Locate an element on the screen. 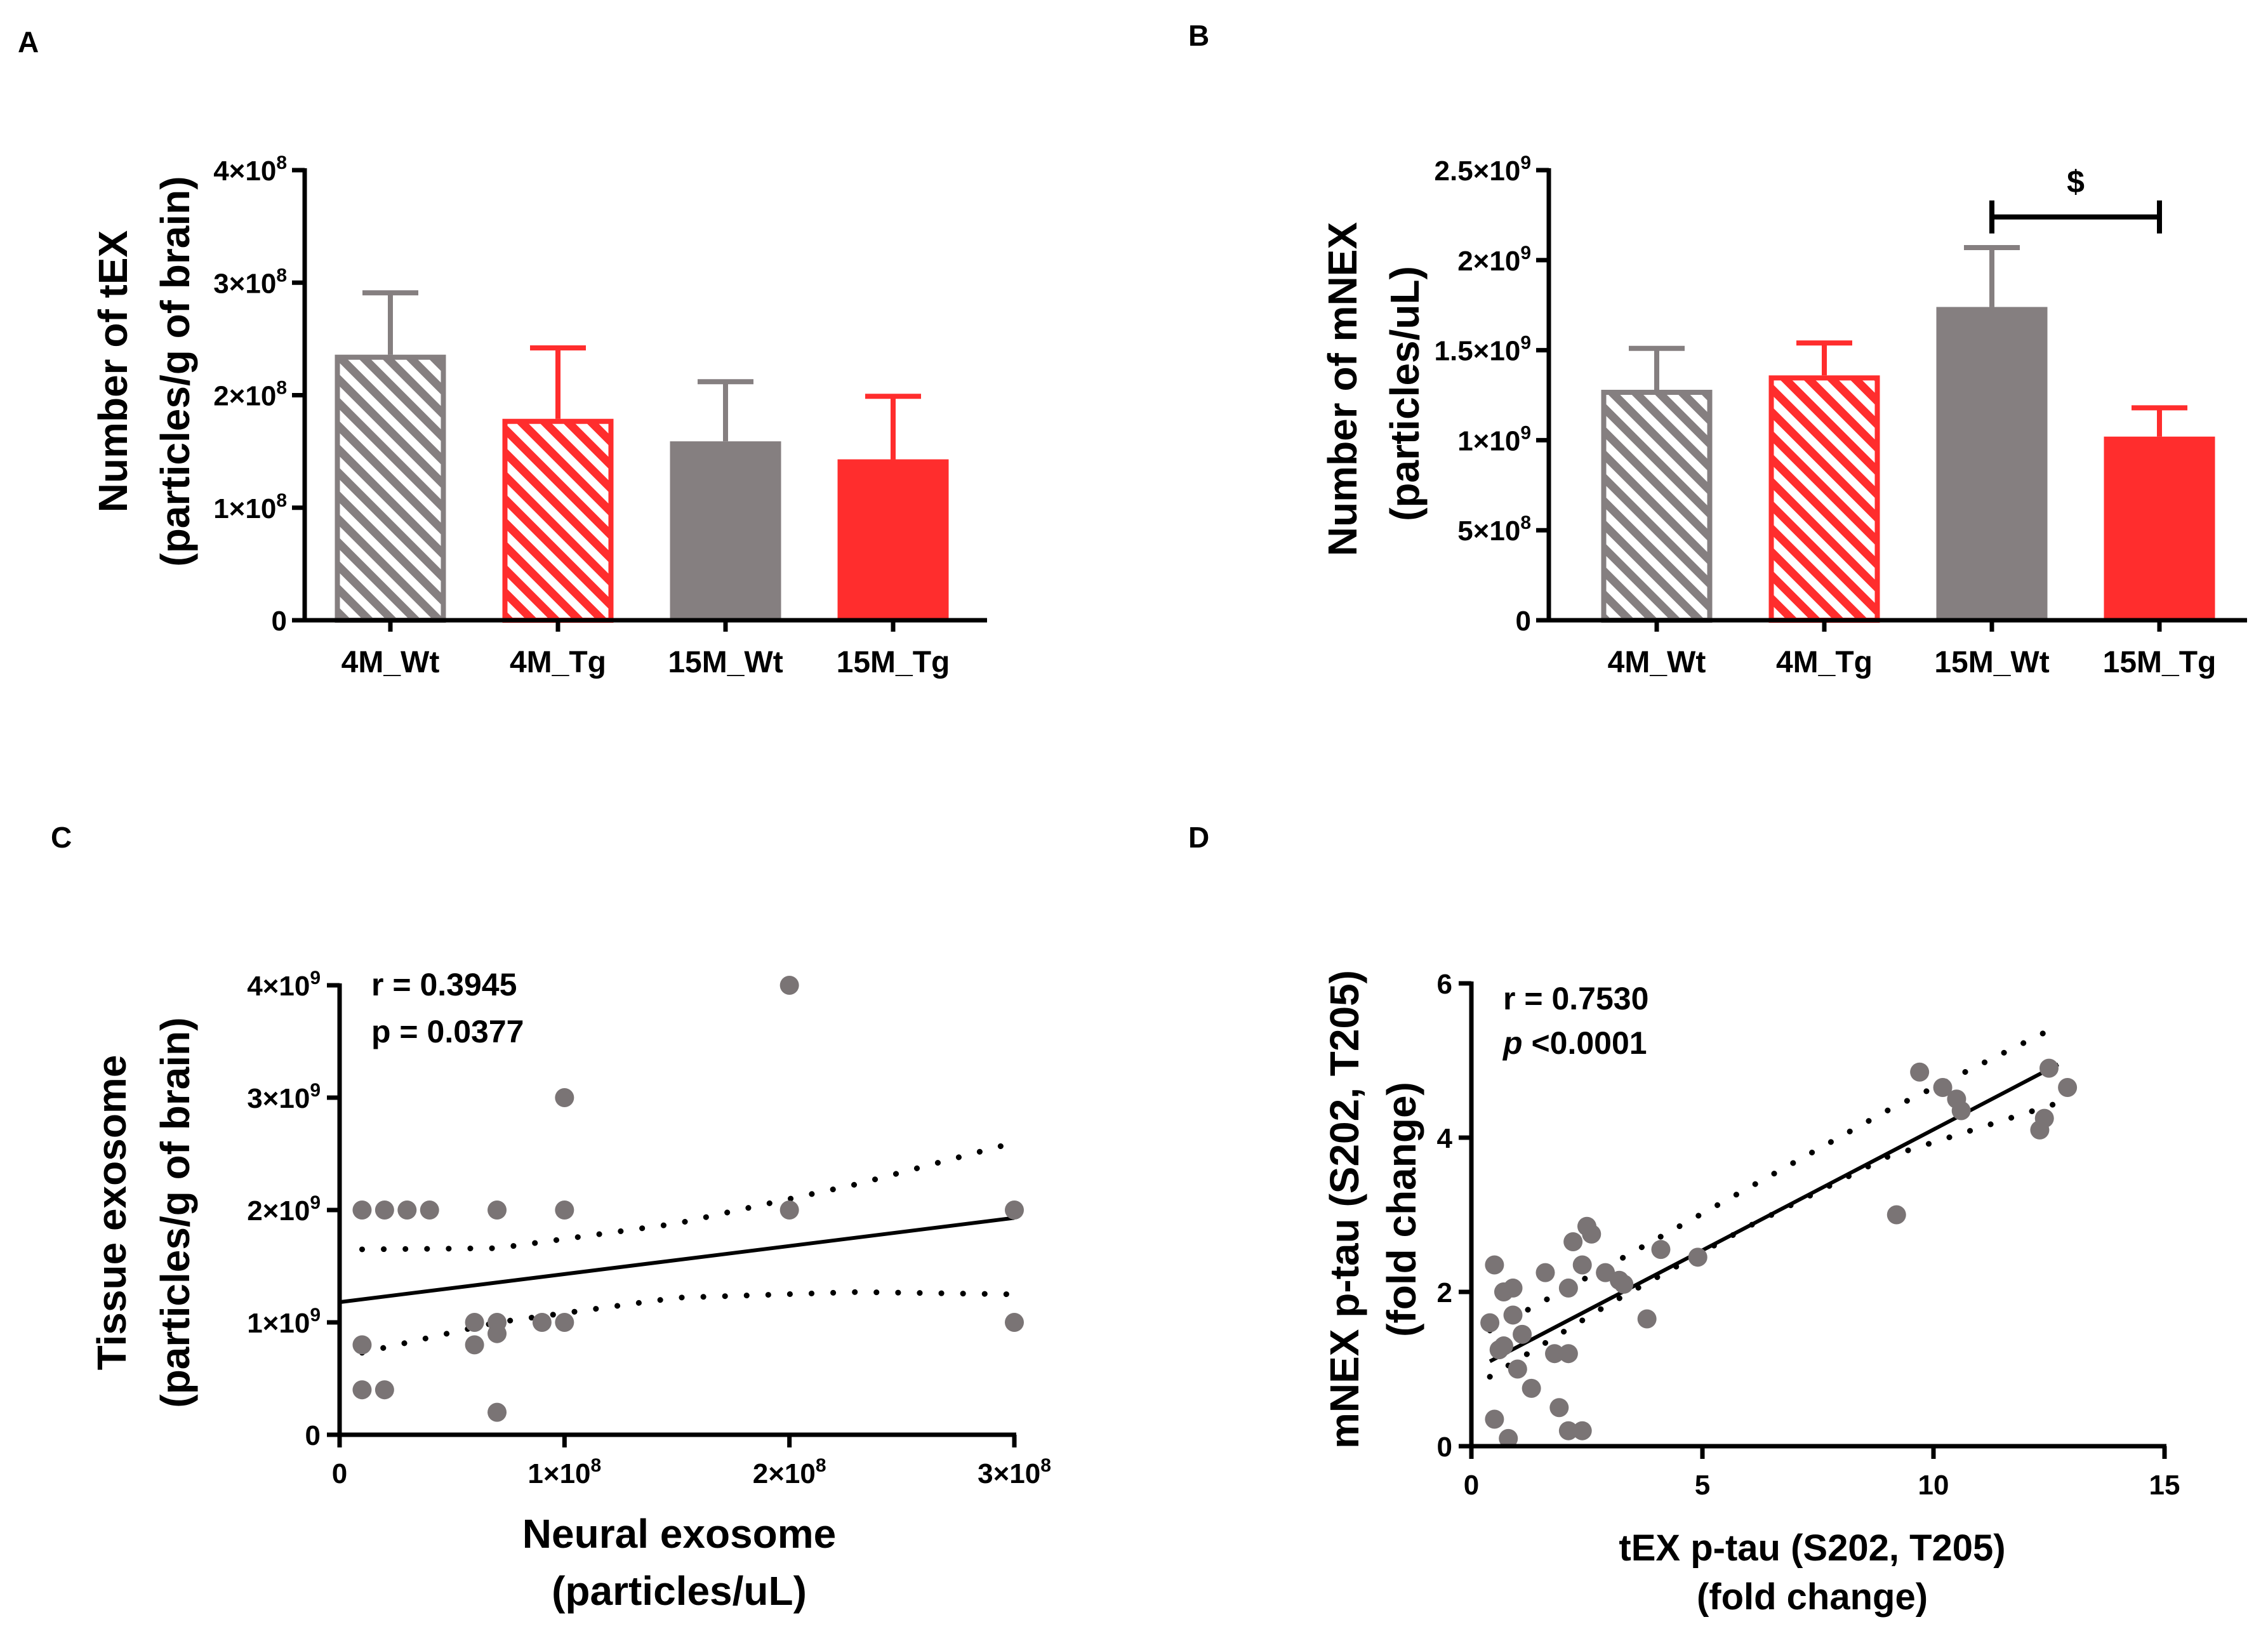 This screenshot has height=1636, width=2268. panel-b-y-tick-label-0-base: 0 is located at coordinates (1523, 621).